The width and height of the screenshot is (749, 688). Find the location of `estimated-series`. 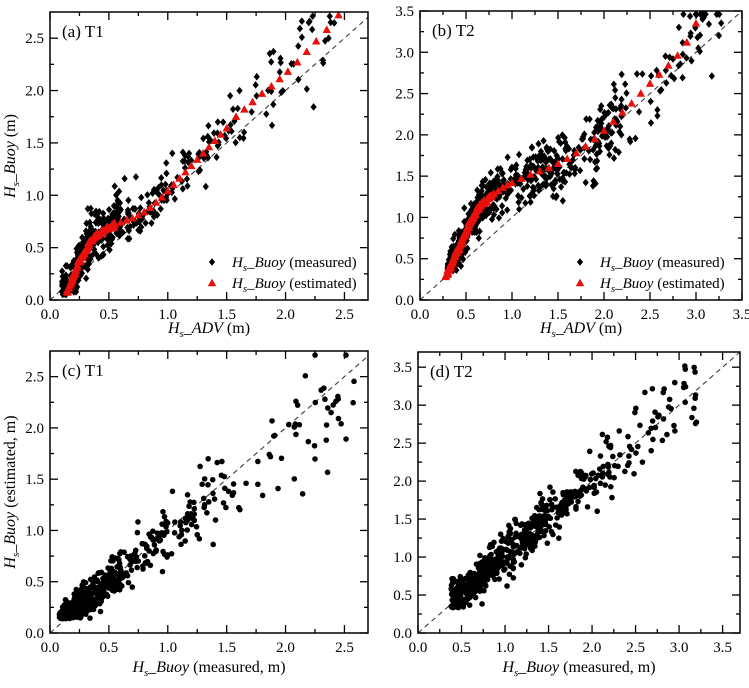

estimated-series is located at coordinates (571, 149).